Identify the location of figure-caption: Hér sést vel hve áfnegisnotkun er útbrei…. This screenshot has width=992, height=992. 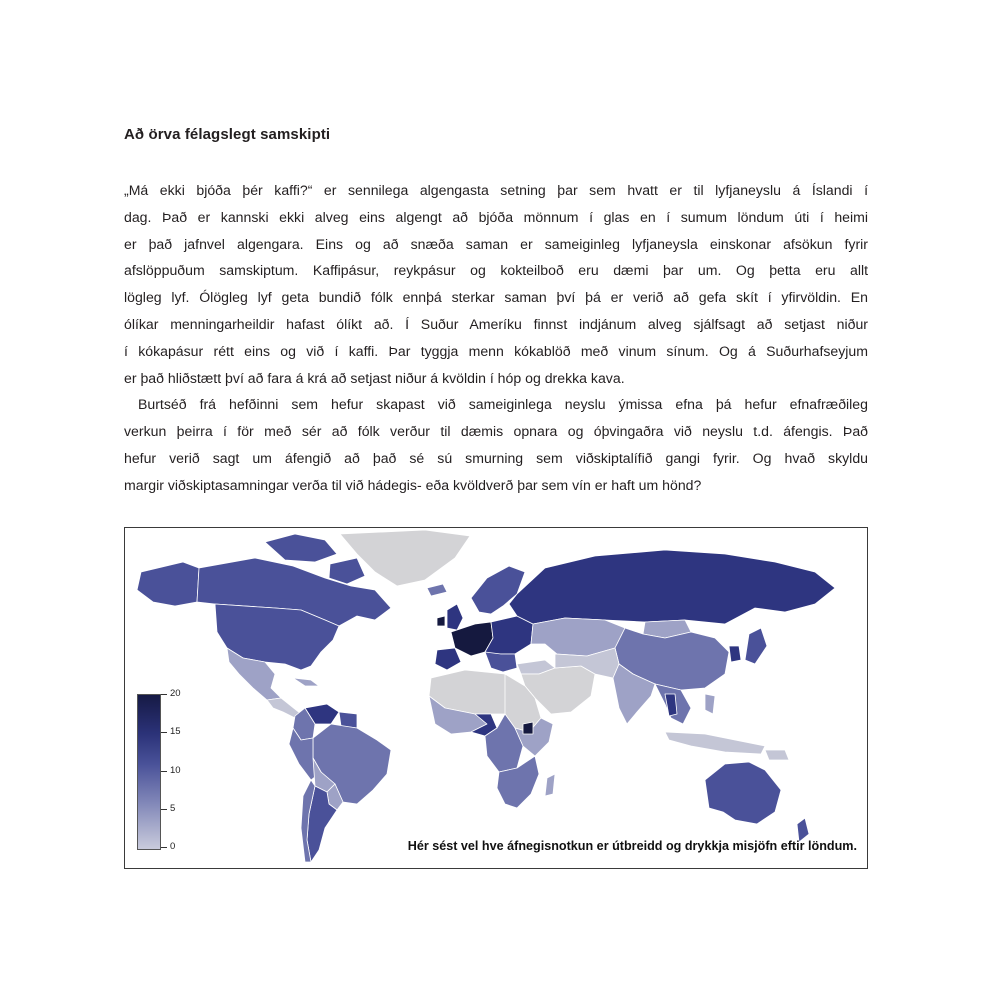
(632, 846).